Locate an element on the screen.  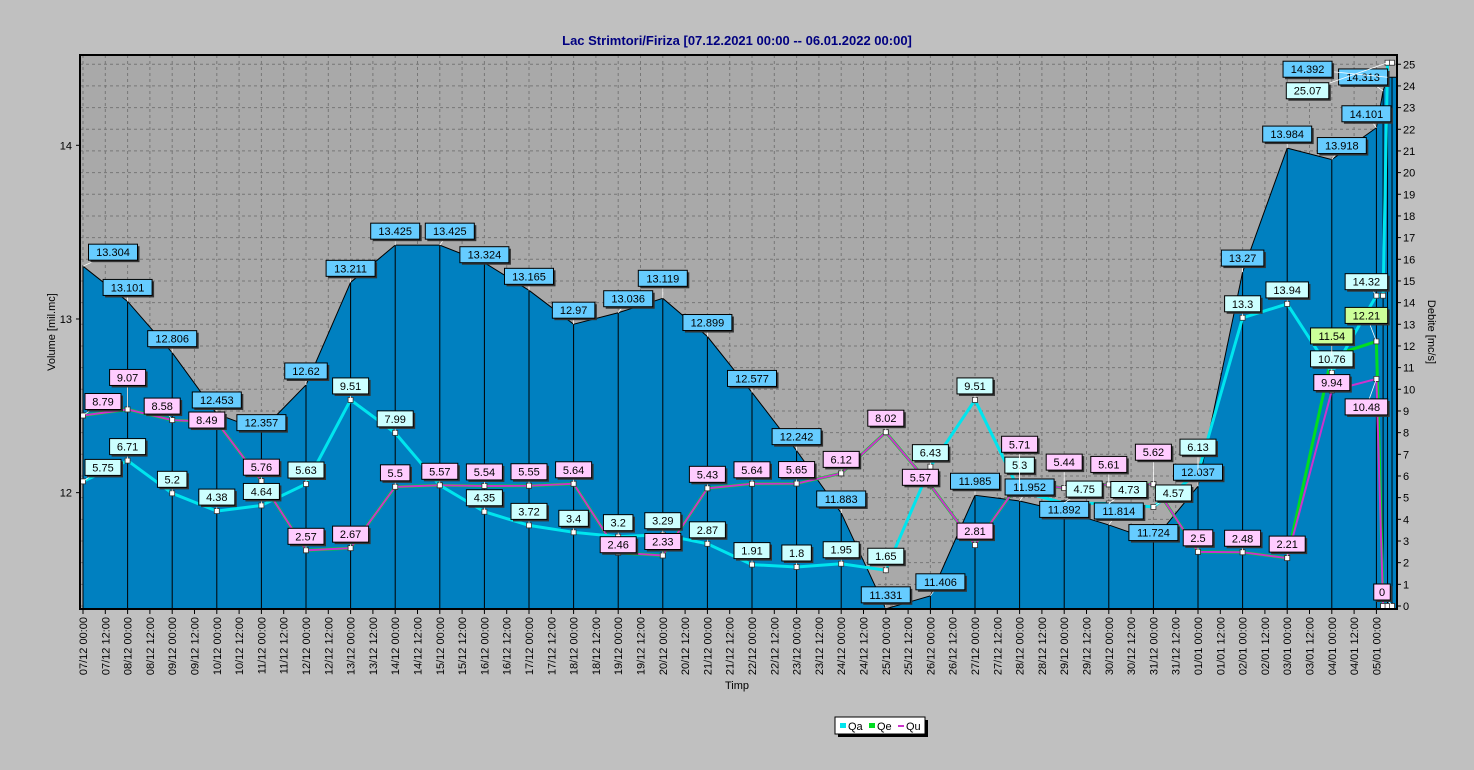
y-left-tick-label: 14 is located at coordinates (66, 146).